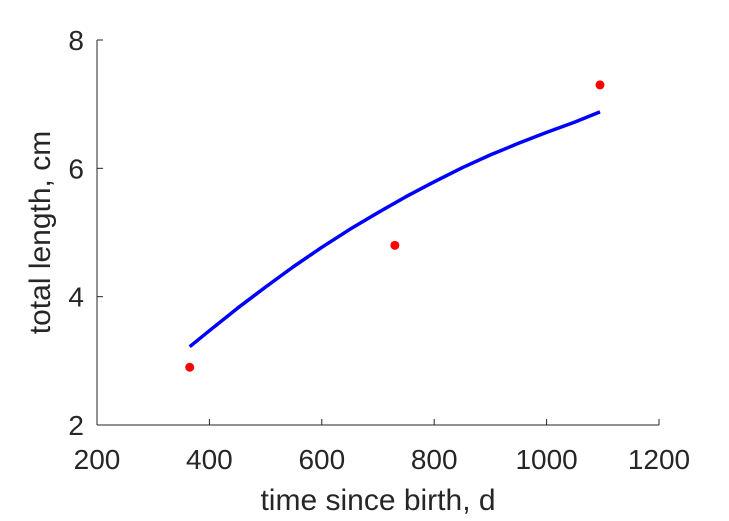 This screenshot has width=729, height=521. Describe the element at coordinates (659, 459) in the screenshot. I see `x-tick-label: 1200` at that location.